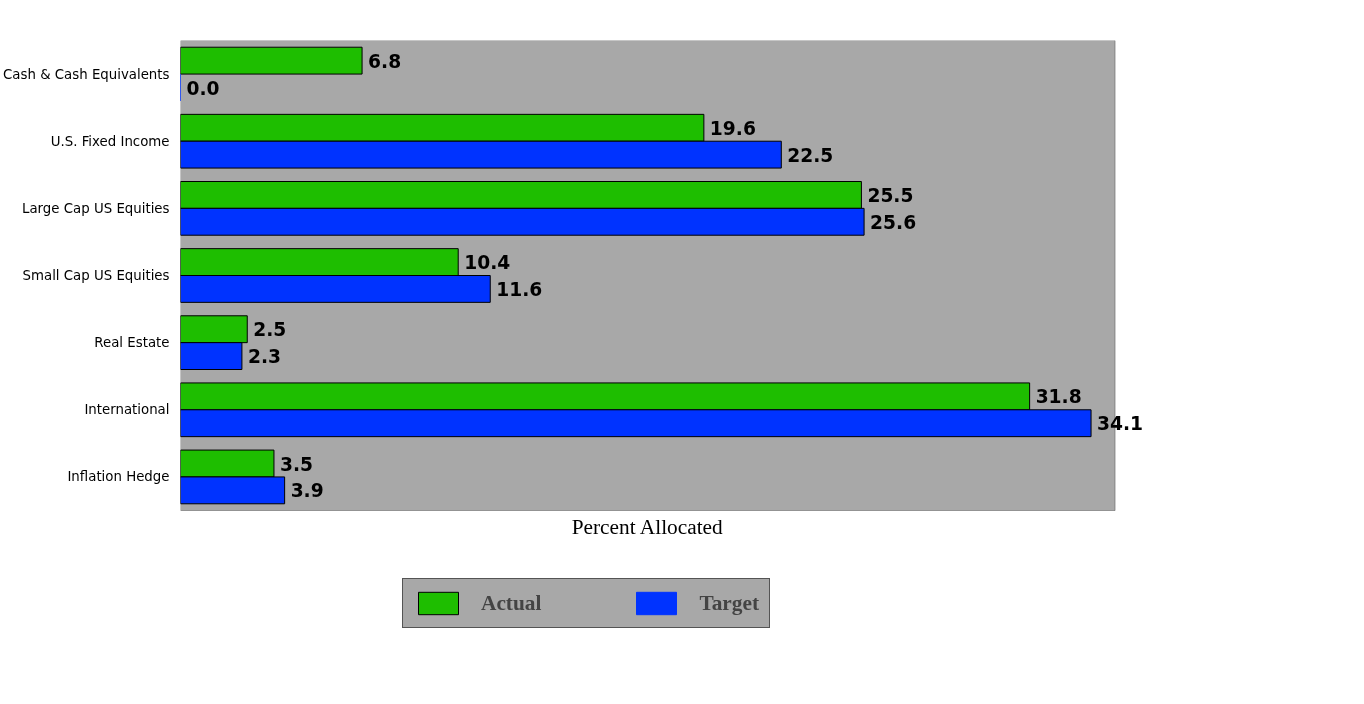 This screenshot has height=704, width=1364. I want to click on y-tick-label: International, so click(127, 410).